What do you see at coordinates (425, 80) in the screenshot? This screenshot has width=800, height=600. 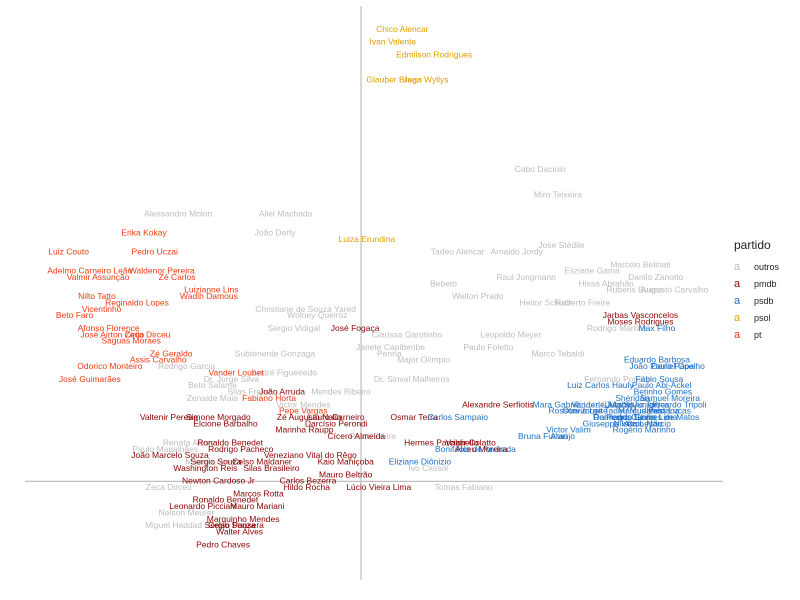 I see `point-label: Jean Wyllys` at bounding box center [425, 80].